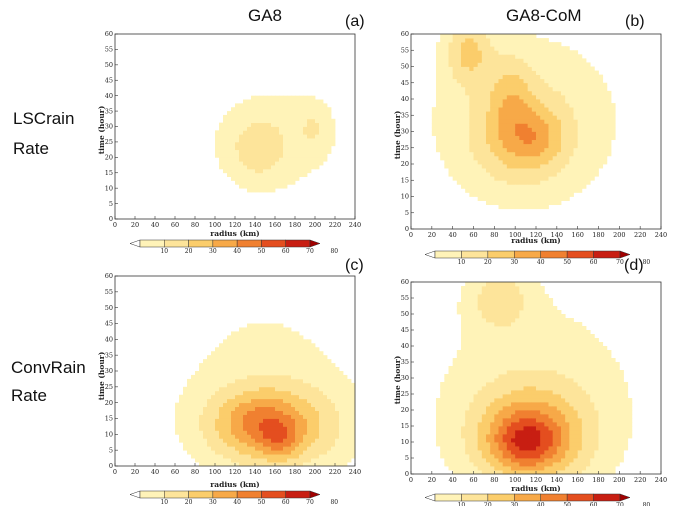  What do you see at coordinates (536, 235) in the screenshot?
I see `x-tick-label: 120` at bounding box center [536, 235].